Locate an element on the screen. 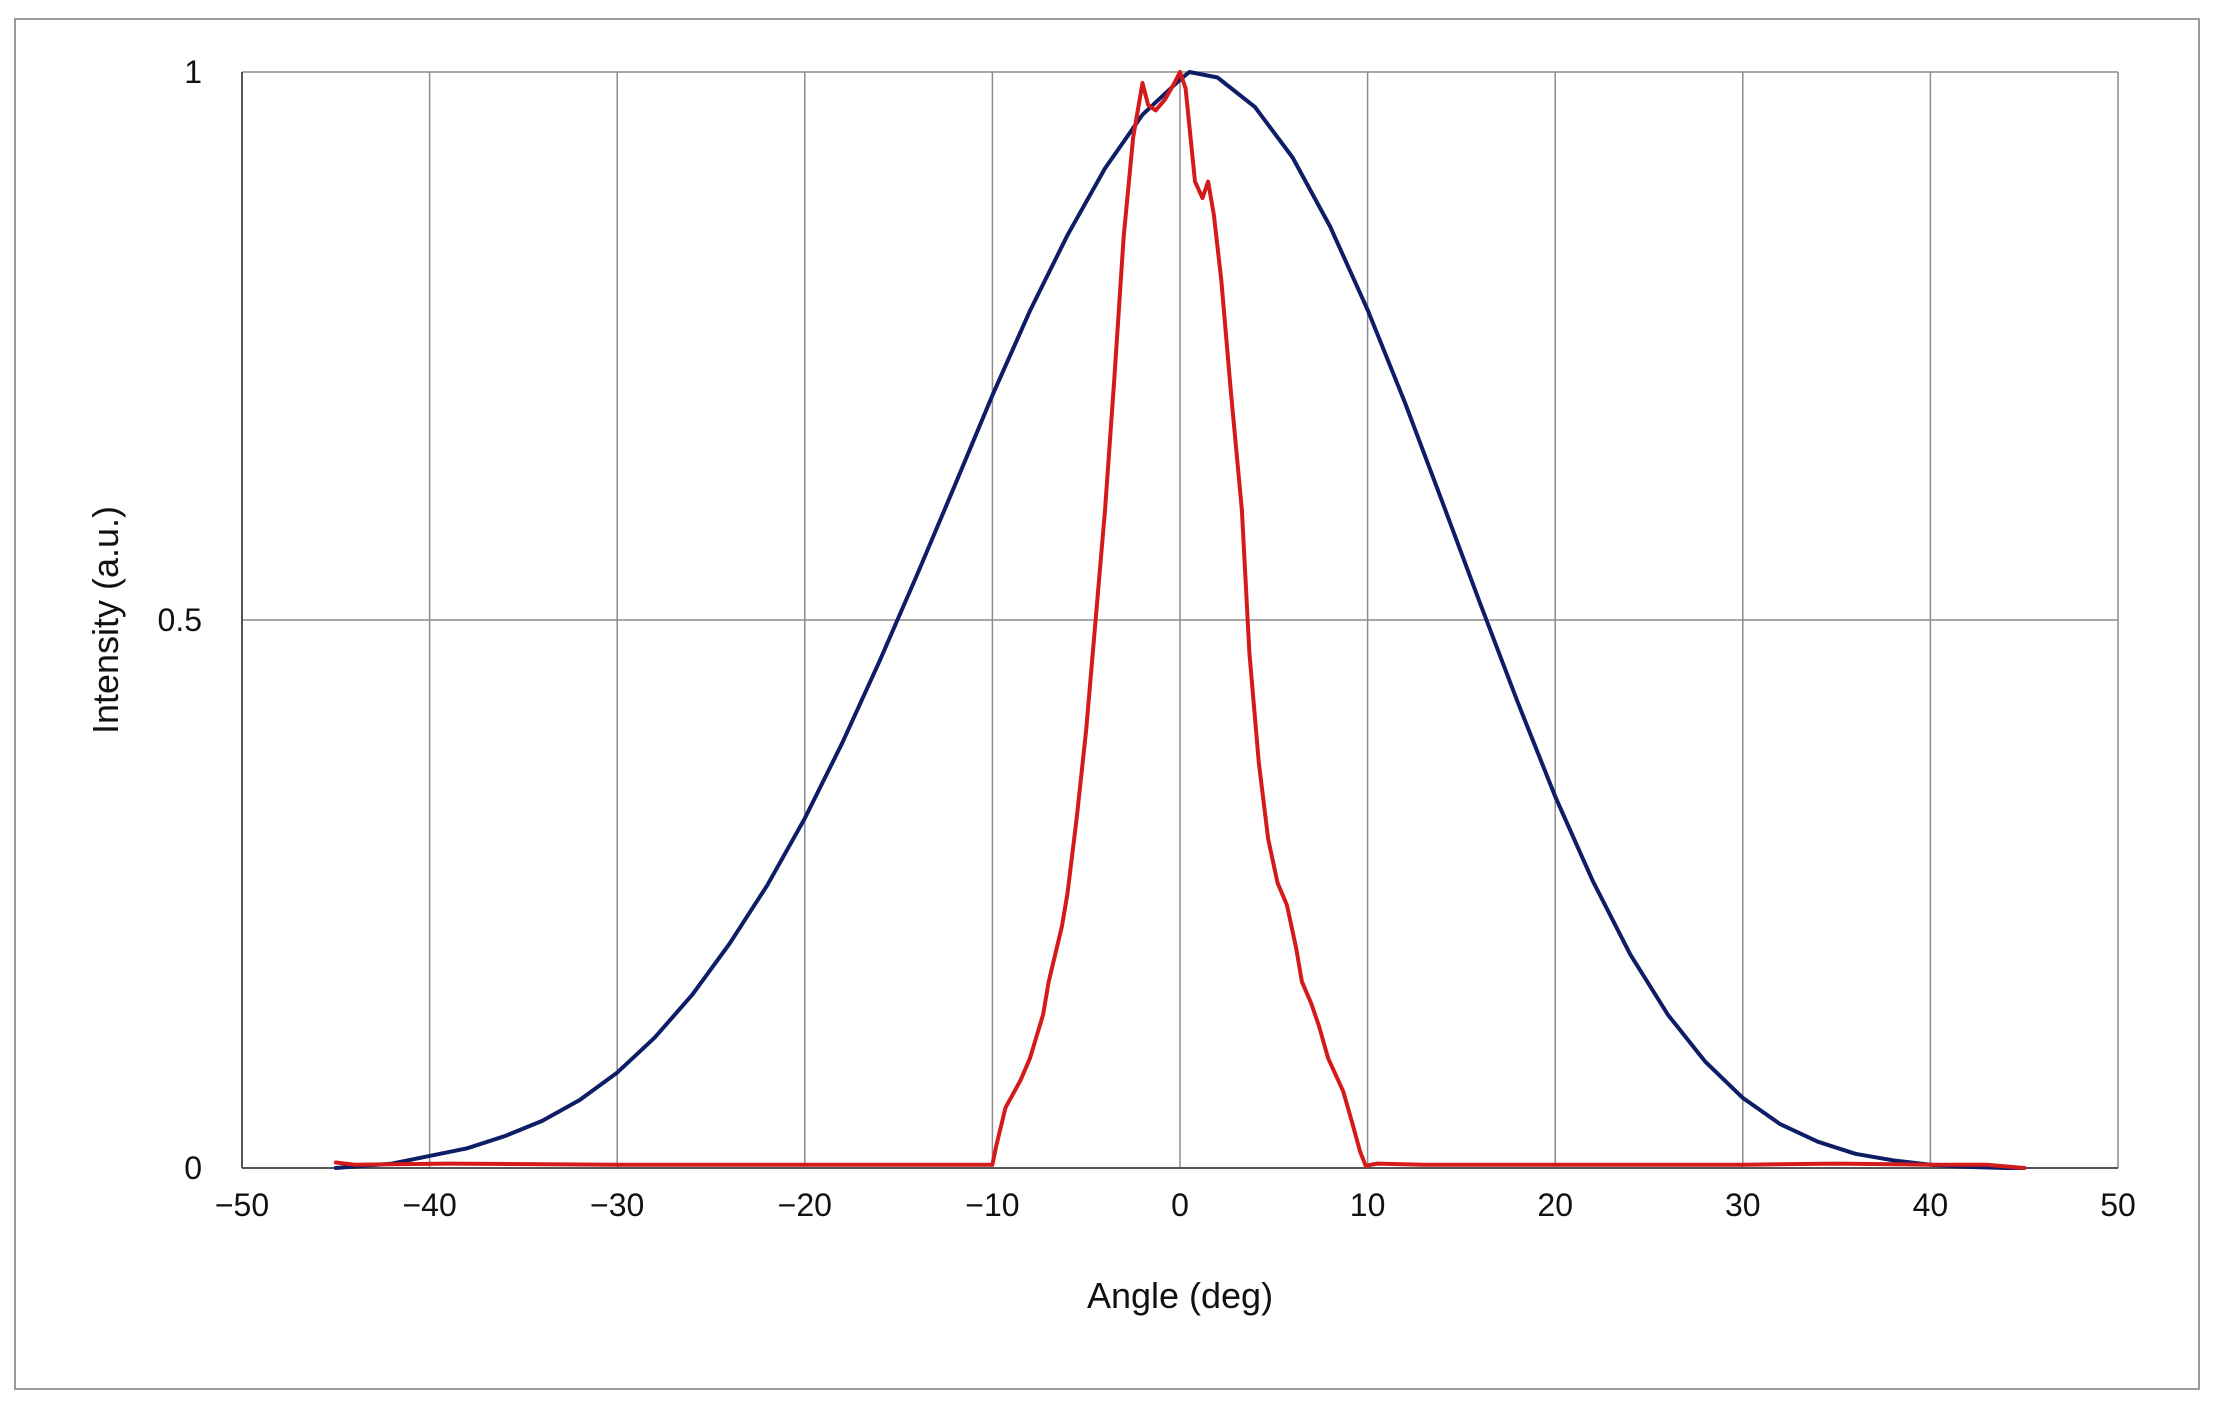  x-tick-label: 10 is located at coordinates (1368, 1205).